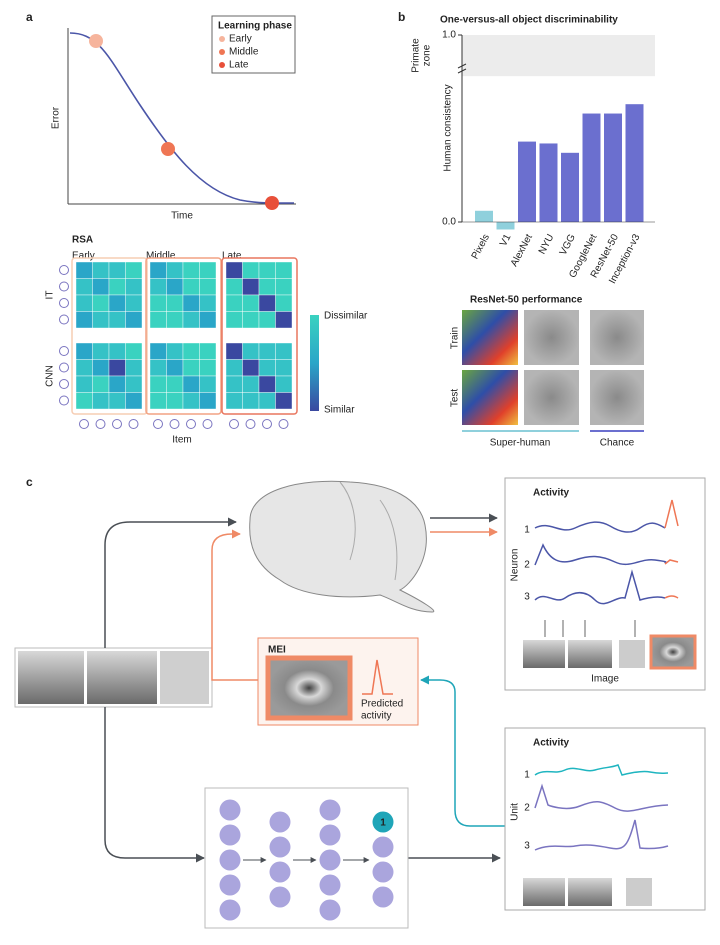 The width and height of the screenshot is (720, 945). I want to click on panel-label: c, so click(29, 482).